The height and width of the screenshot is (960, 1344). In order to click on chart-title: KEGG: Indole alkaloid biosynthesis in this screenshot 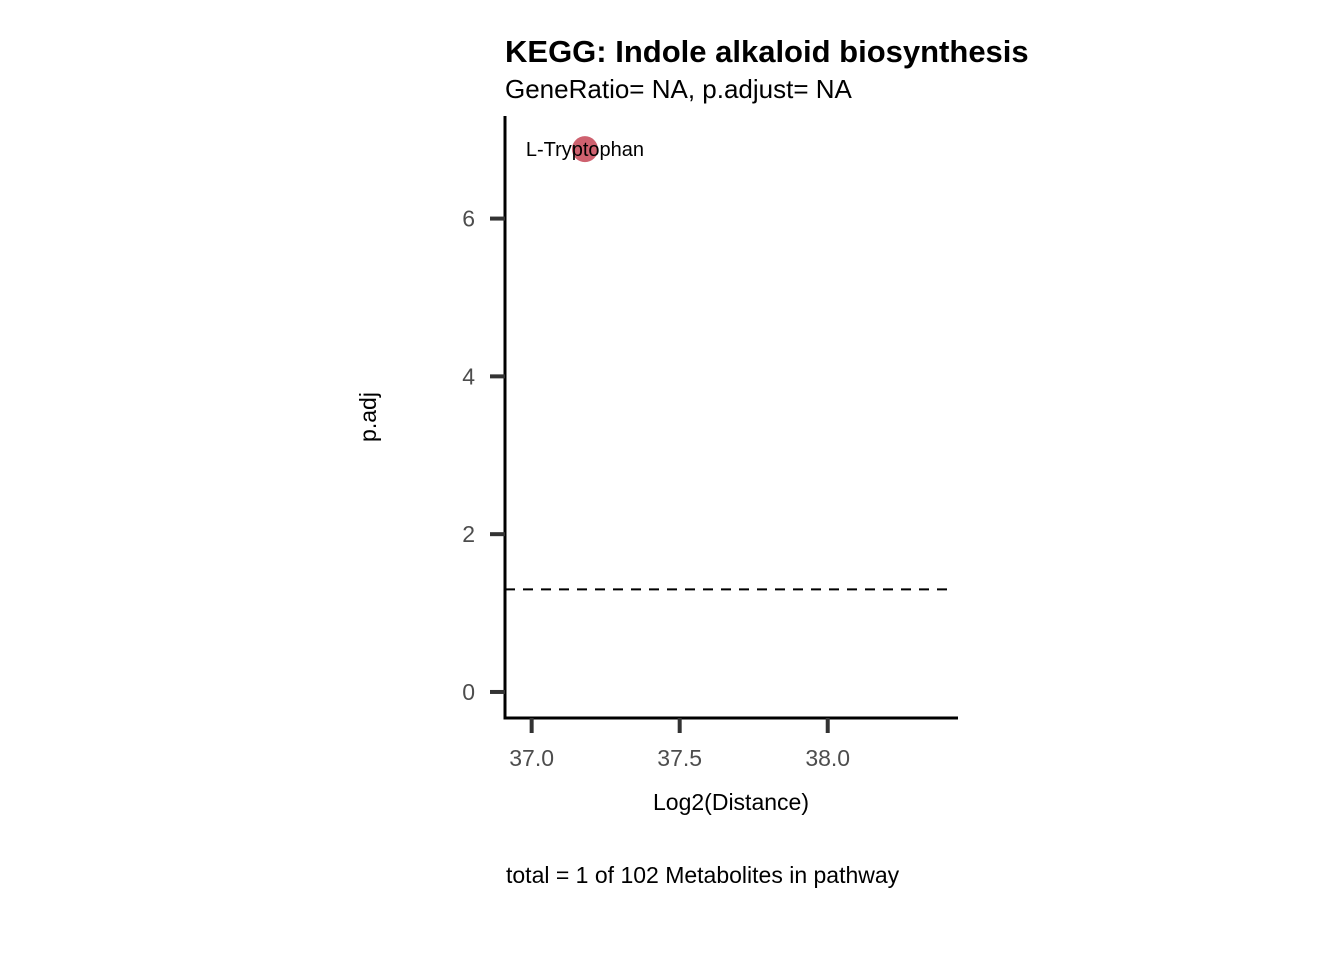, I will do `click(767, 51)`.